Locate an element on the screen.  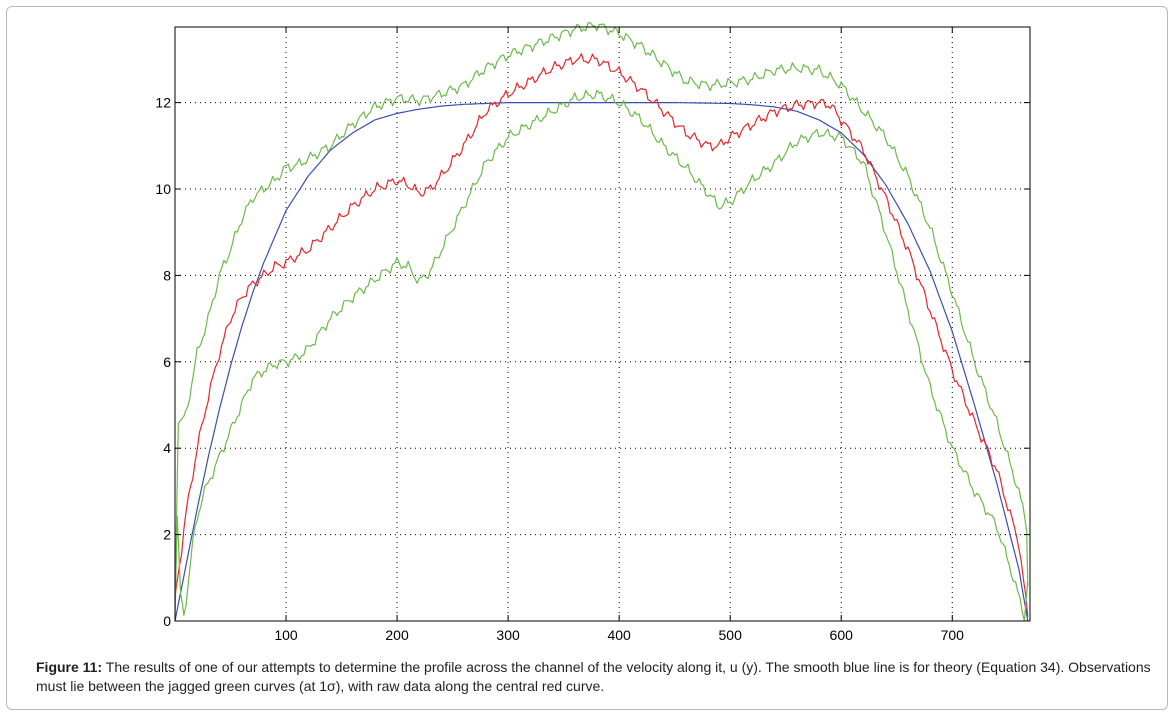
y-tick-label: 8 is located at coordinates (167, 275).